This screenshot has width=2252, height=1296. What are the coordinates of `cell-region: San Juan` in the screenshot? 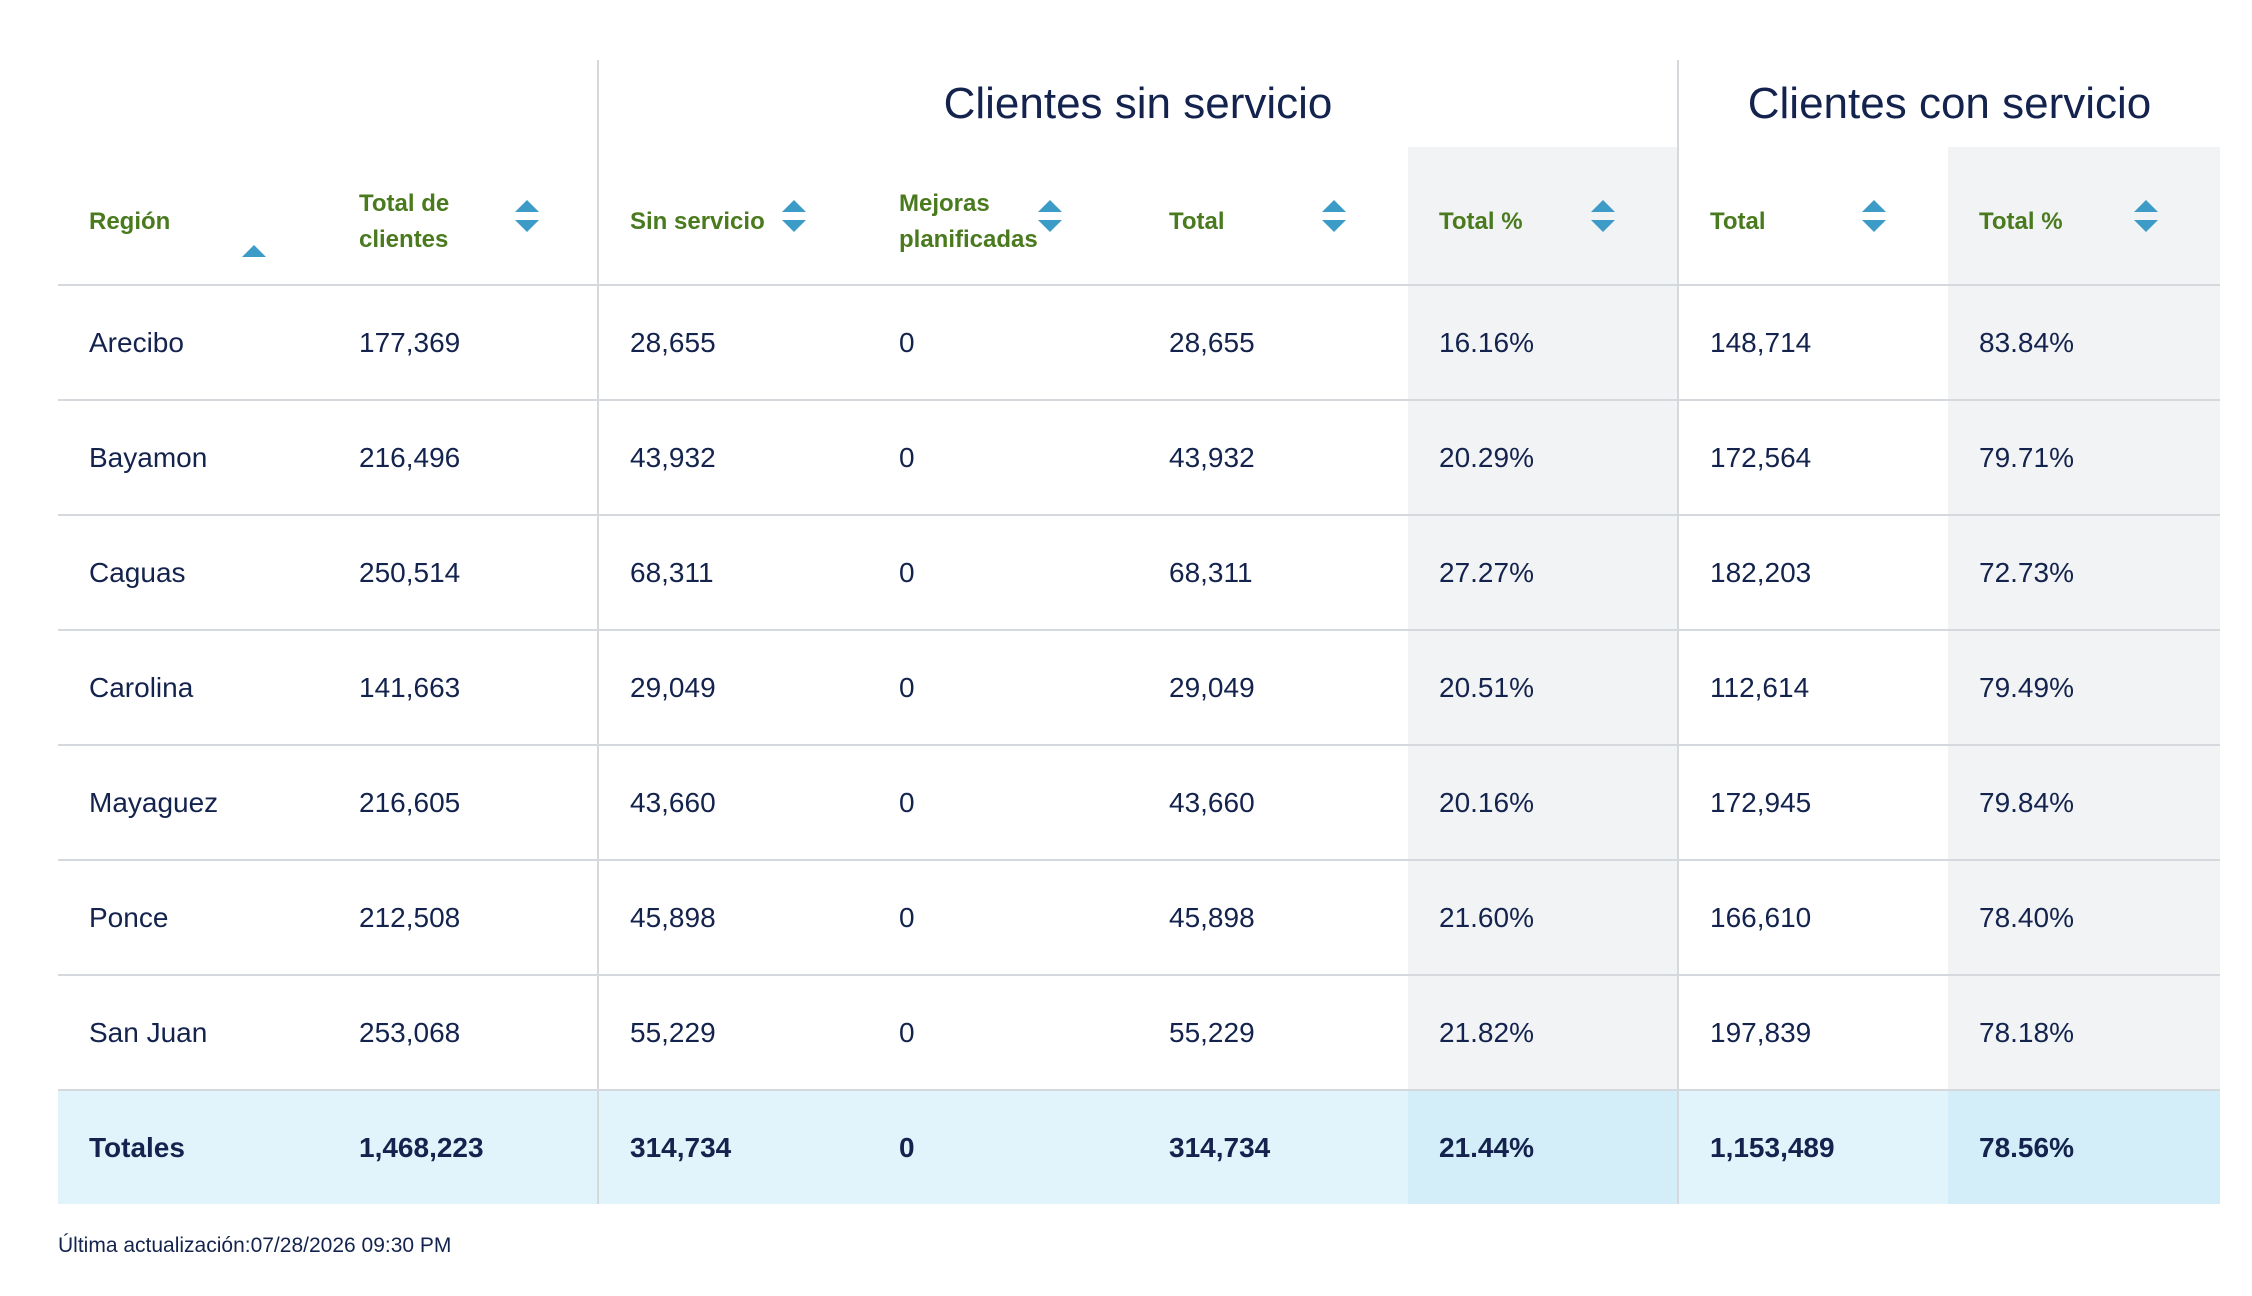 It's located at (193, 1033).